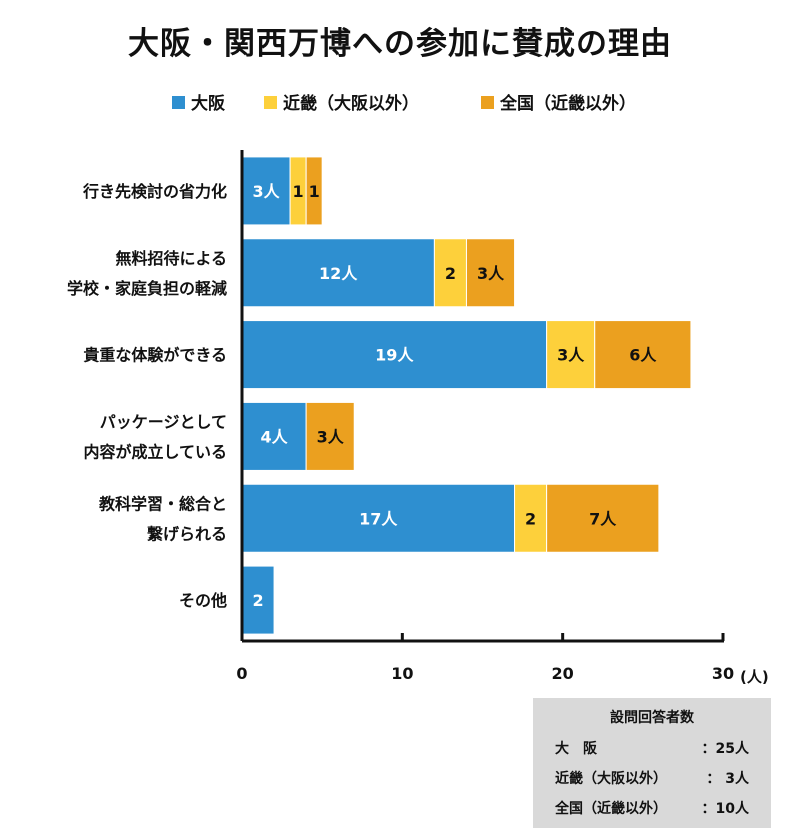 The height and width of the screenshot is (840, 800). What do you see at coordinates (154, 191) in the screenshot?
I see `category-label: 行き先検討の省力化` at bounding box center [154, 191].